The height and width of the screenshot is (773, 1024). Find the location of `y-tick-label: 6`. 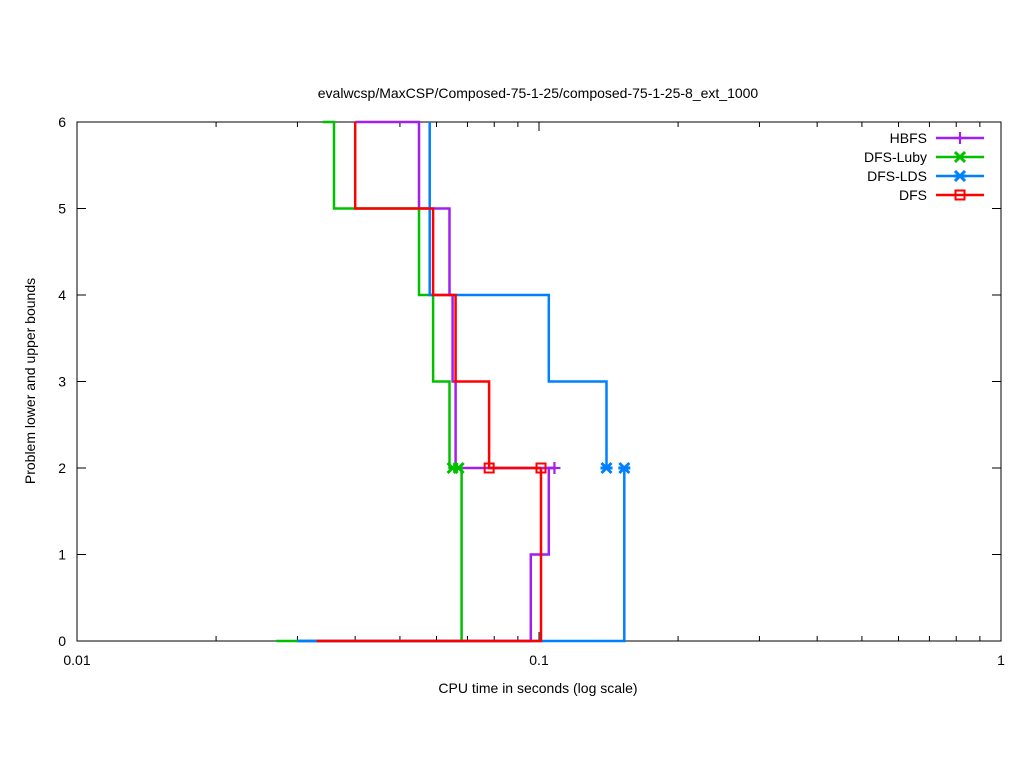

y-tick-label: 6 is located at coordinates (62, 122).